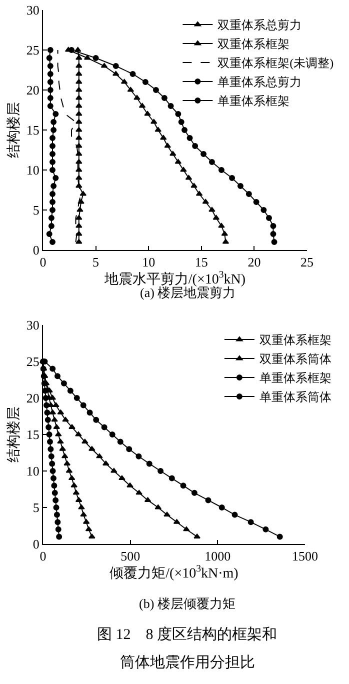 Image resolution: width=349 pixels, height=684 pixels. I want to click on x-axis-title: 倾覆力矩/(×10$^{3}$kN·m), so click(174, 573).